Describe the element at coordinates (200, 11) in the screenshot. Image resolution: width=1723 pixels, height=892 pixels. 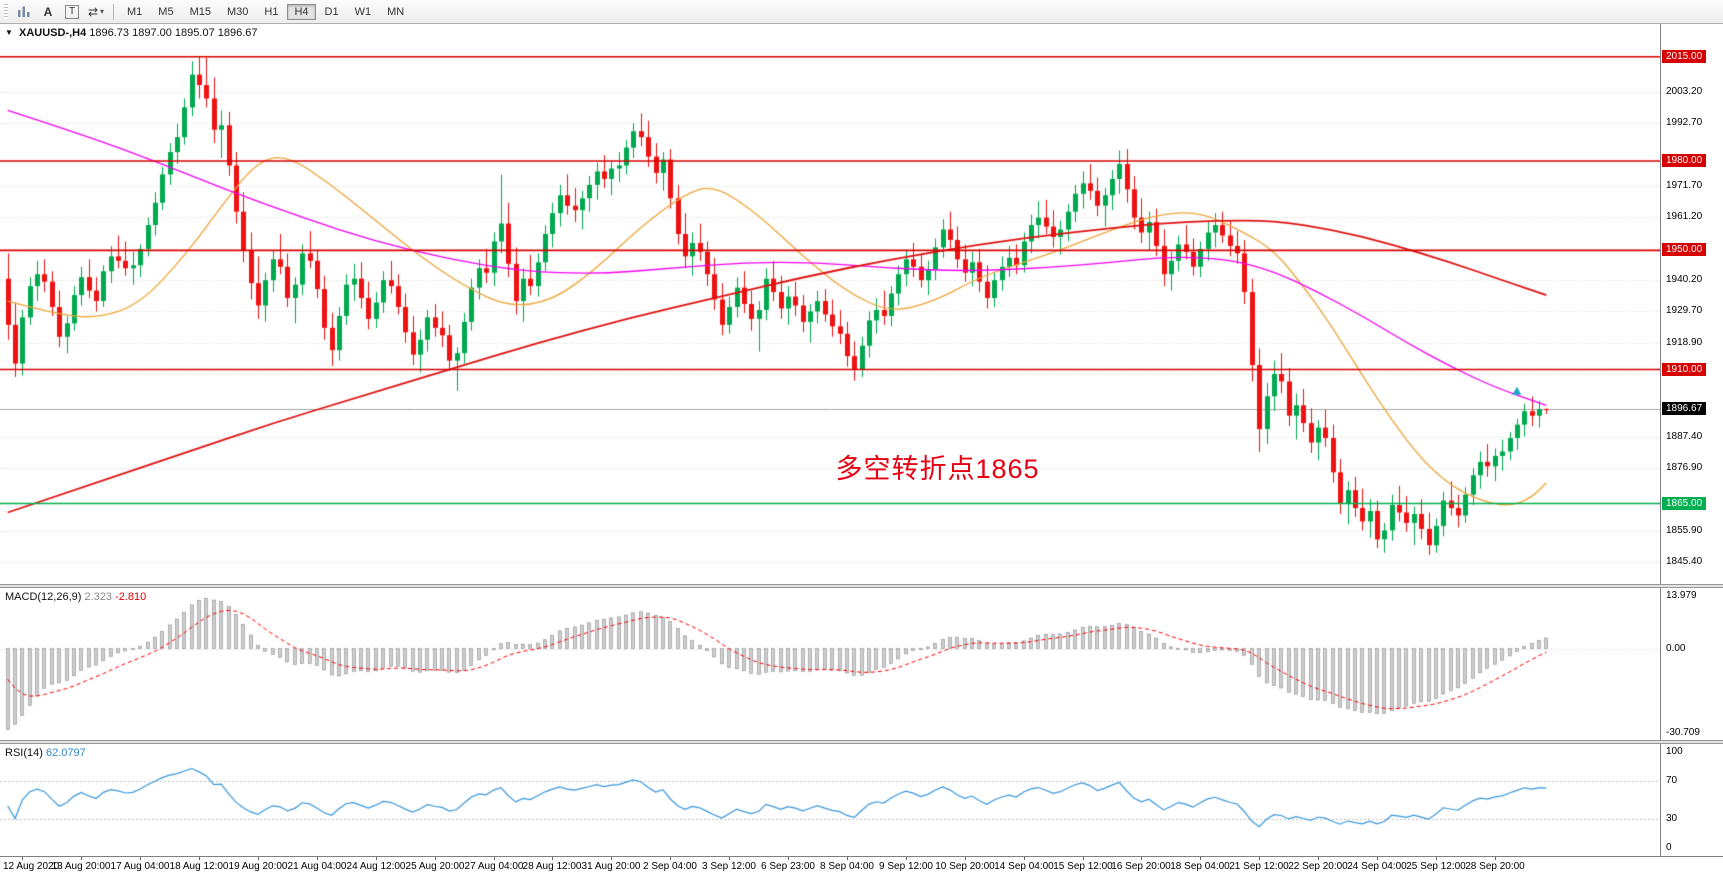
I see `timeframe-button-m15: M15` at that location.